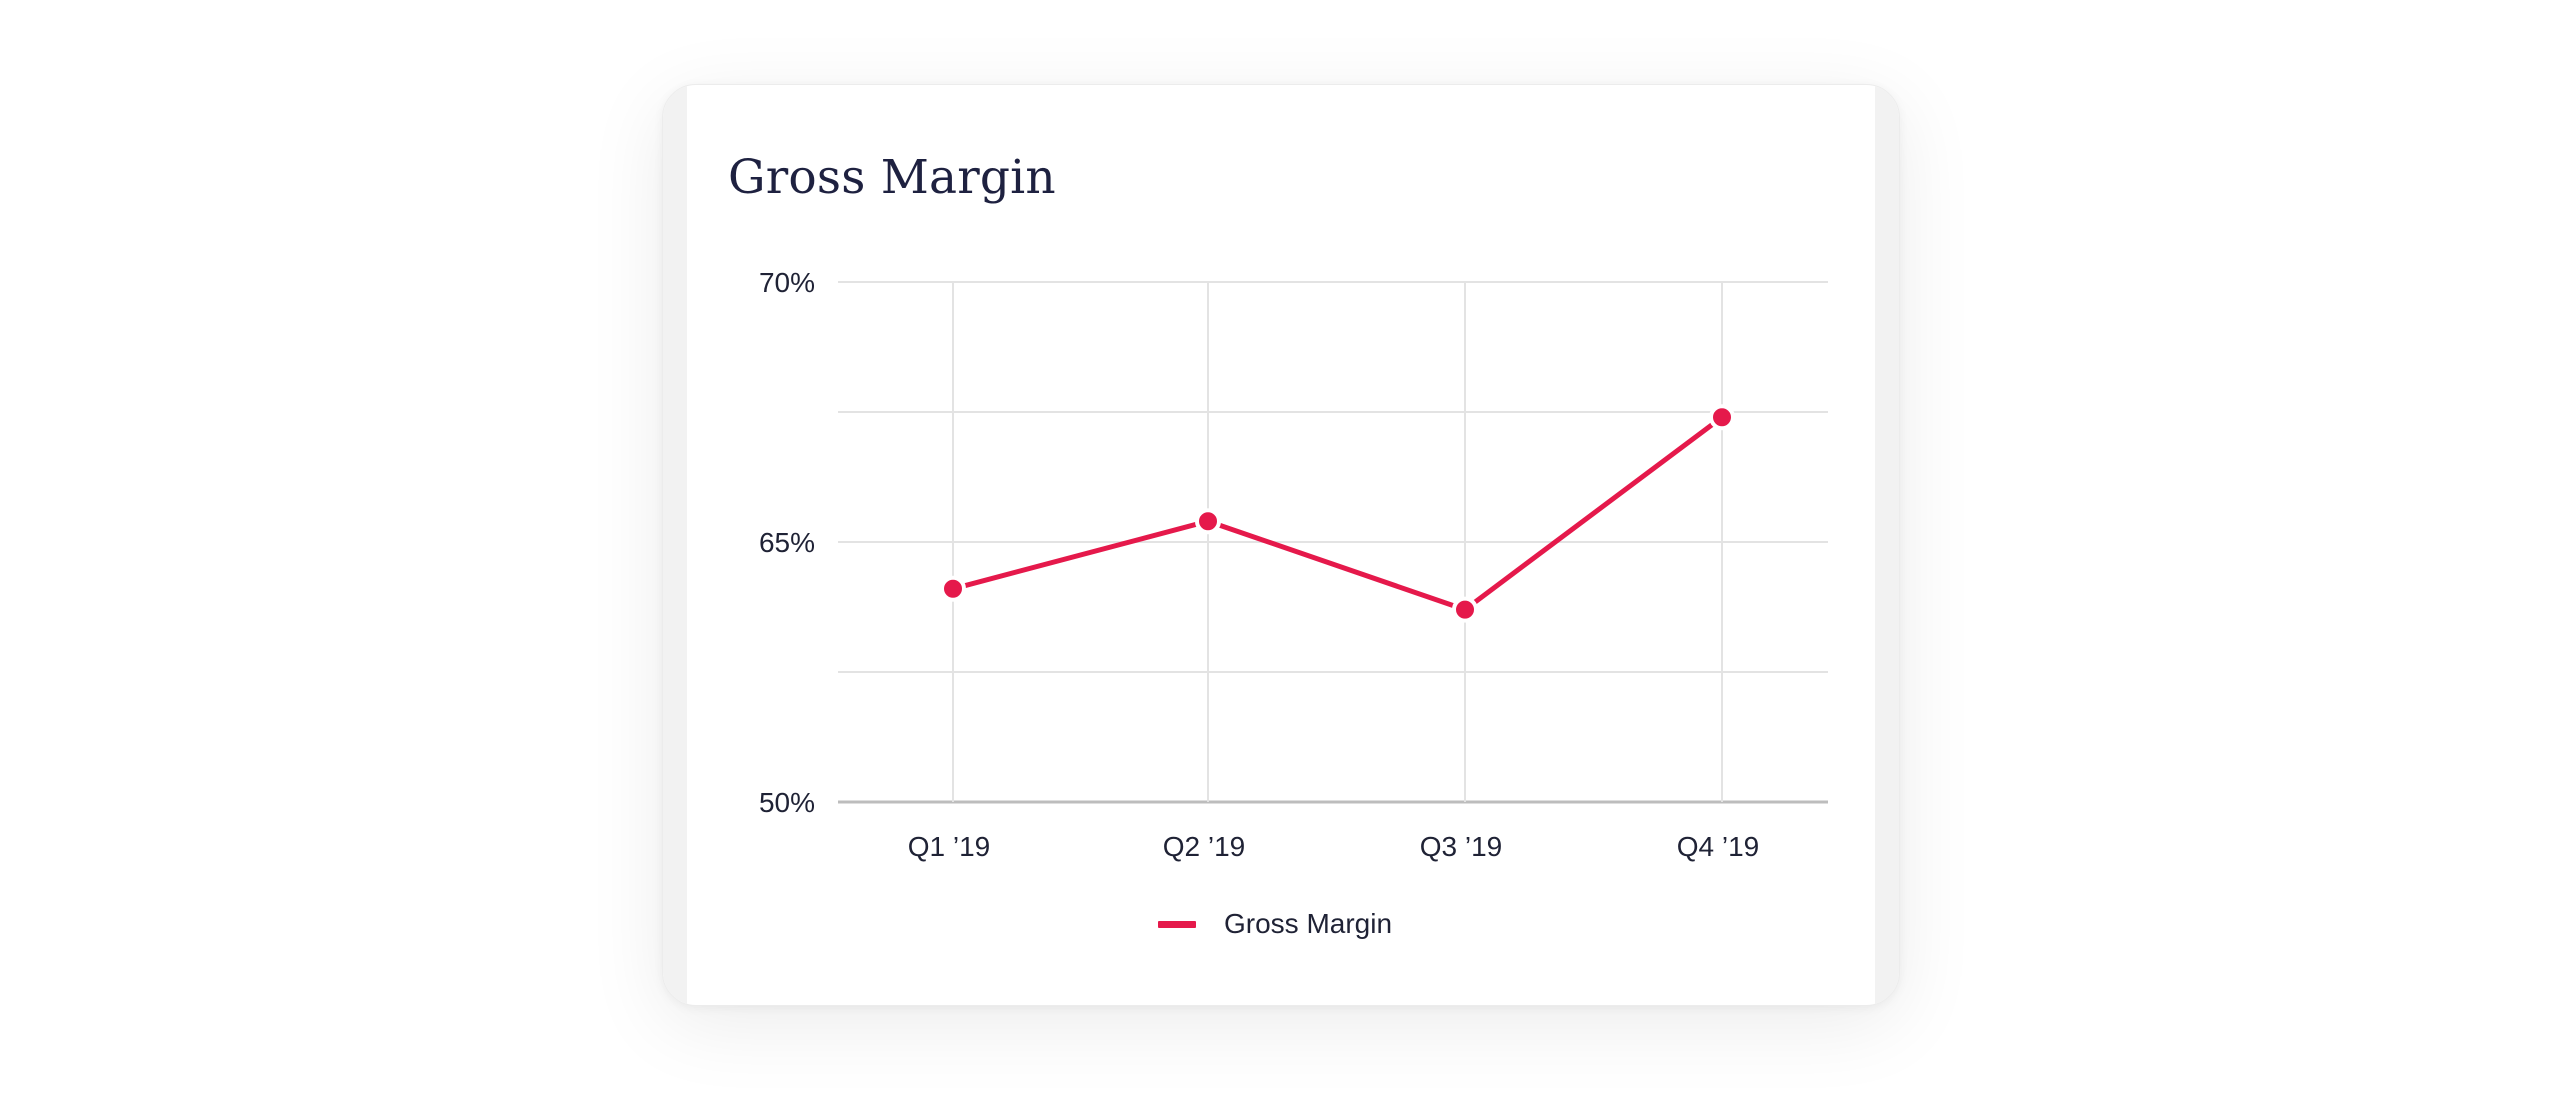 The image size is (2560, 1102). Describe the element at coordinates (787, 282) in the screenshot. I see `y-tick-label: 70%` at that location.